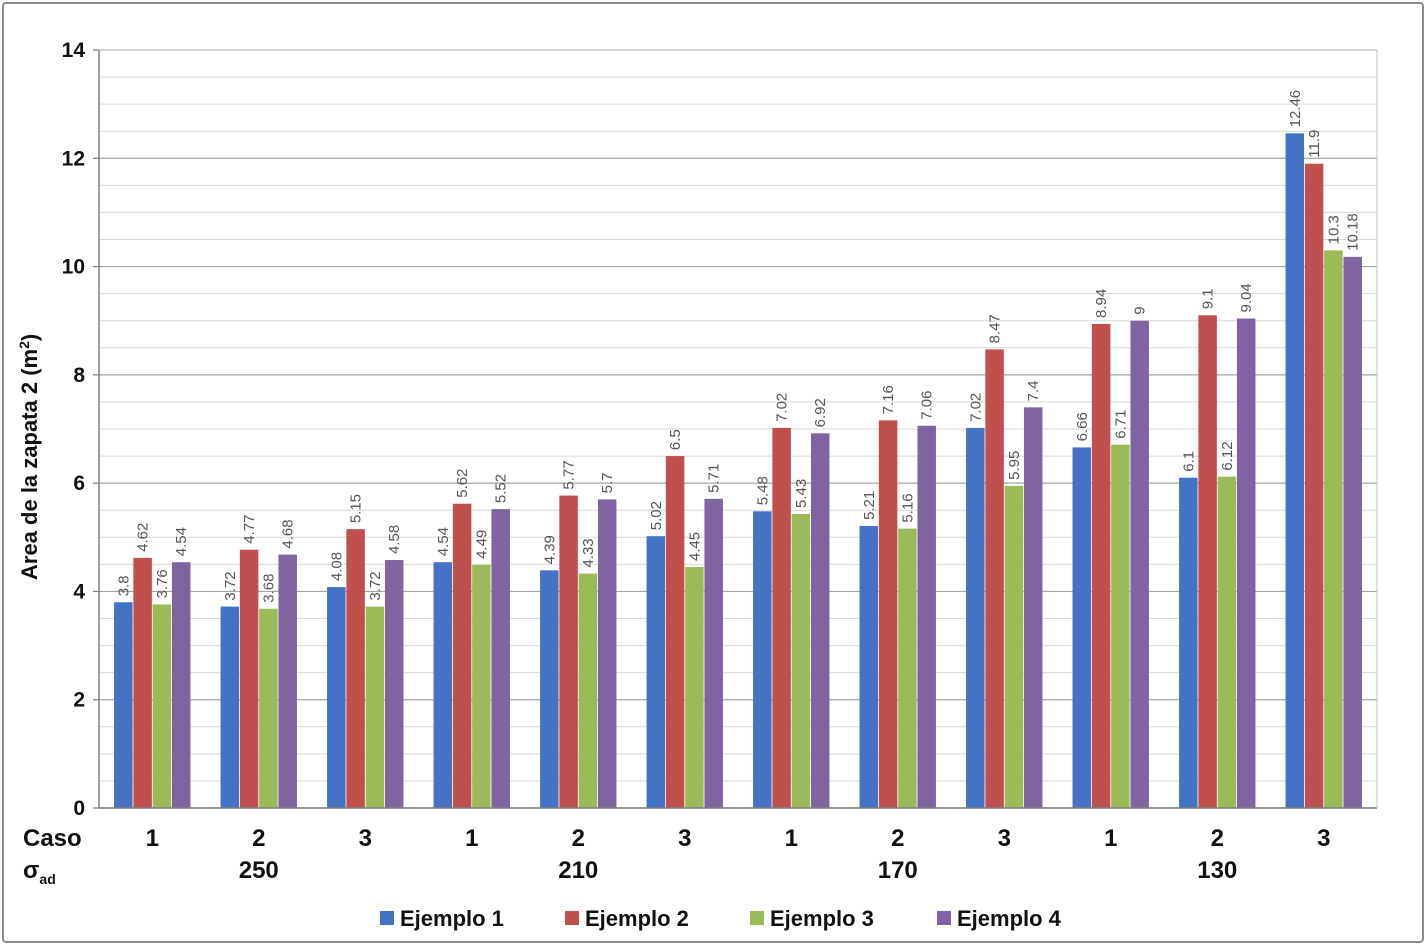  What do you see at coordinates (1227, 455) in the screenshot?
I see `data-label: 6.12` at bounding box center [1227, 455].